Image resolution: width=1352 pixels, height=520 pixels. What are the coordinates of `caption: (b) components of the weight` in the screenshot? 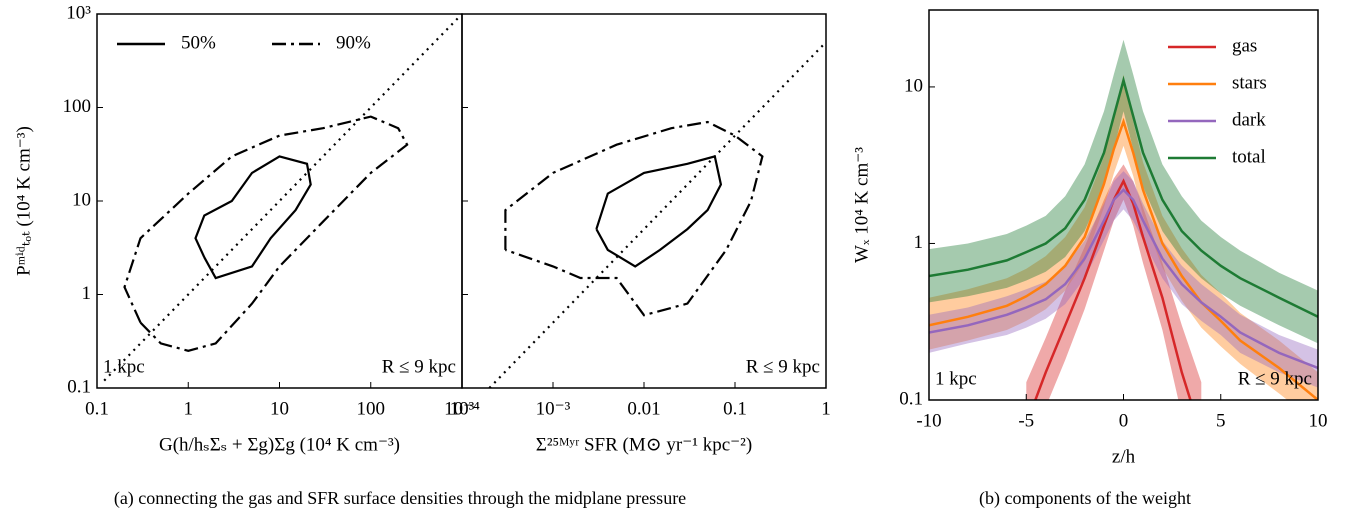 It's located at (1085, 498).